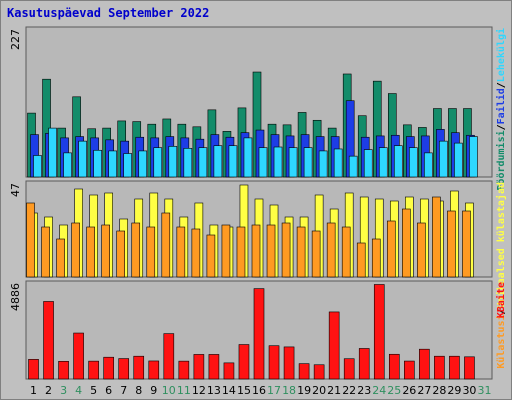 This screenshot has height=401, width=512. Describe the element at coordinates (501, 275) in the screenshot. I see `side-legend-middle: Külastusi/Unikaalsed külastajad` at that location.